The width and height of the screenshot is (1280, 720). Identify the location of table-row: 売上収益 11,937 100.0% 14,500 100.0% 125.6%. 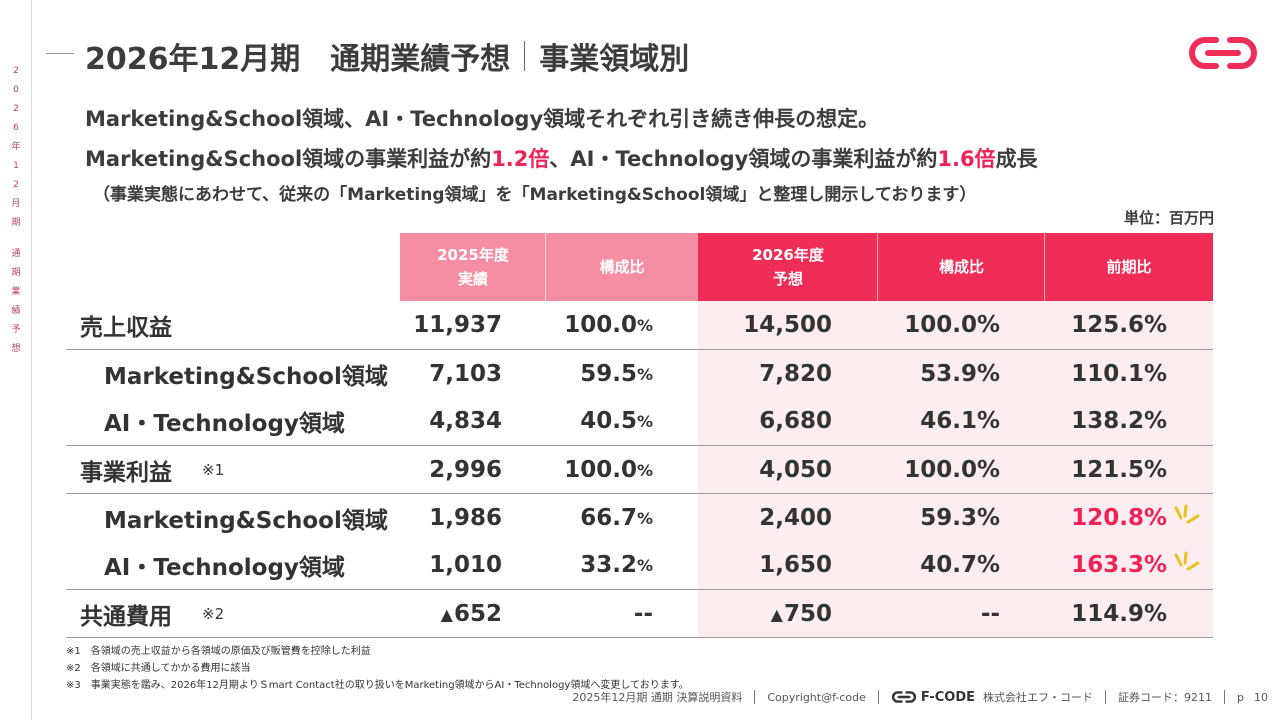
(639, 325).